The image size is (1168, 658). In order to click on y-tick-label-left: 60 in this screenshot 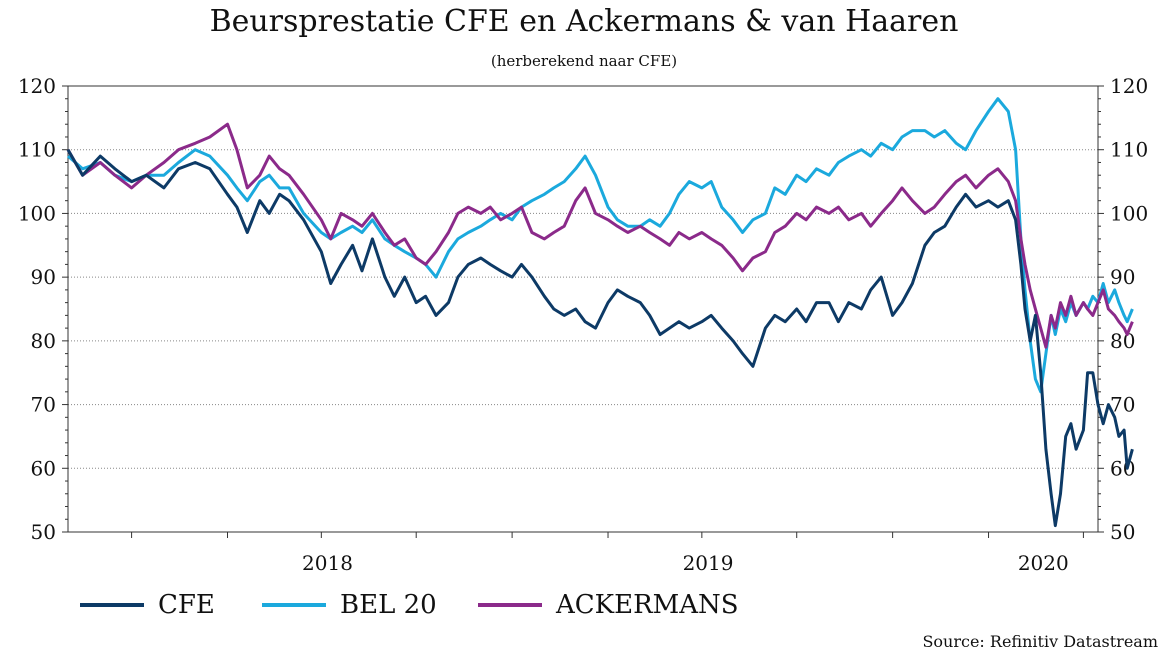, I will do `click(43, 468)`.